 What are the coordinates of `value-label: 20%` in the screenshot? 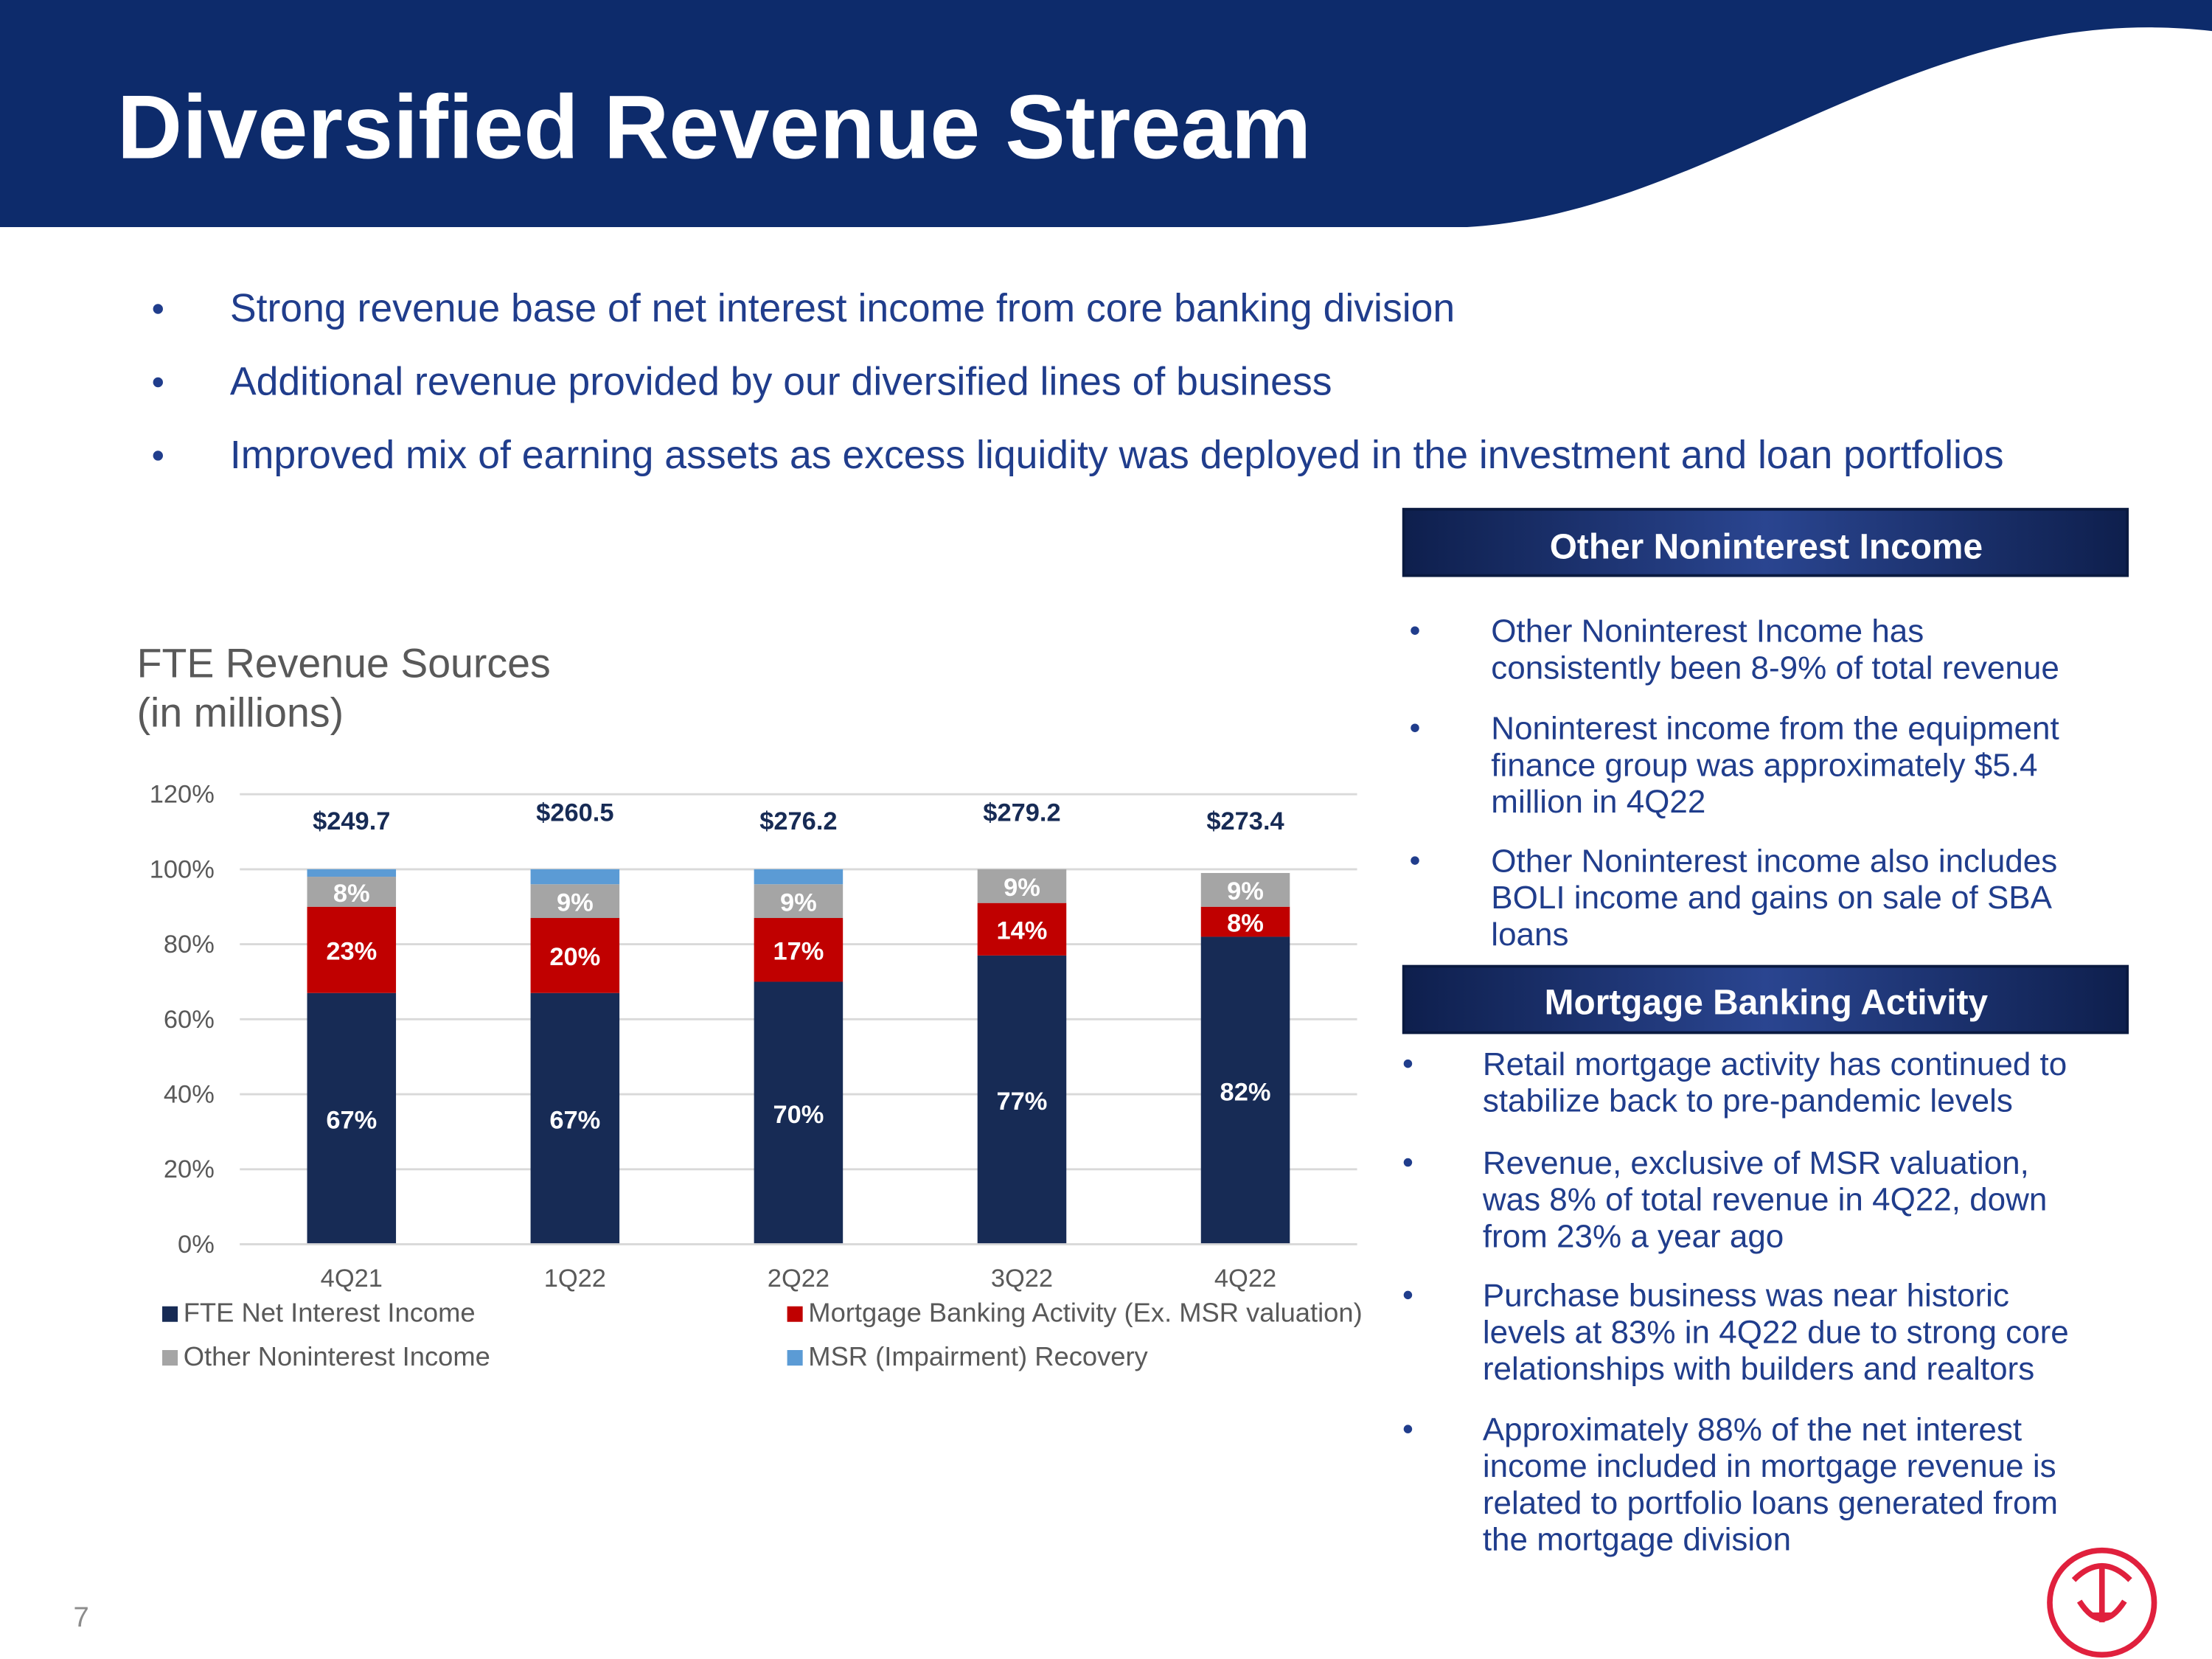 It's located at (574, 957).